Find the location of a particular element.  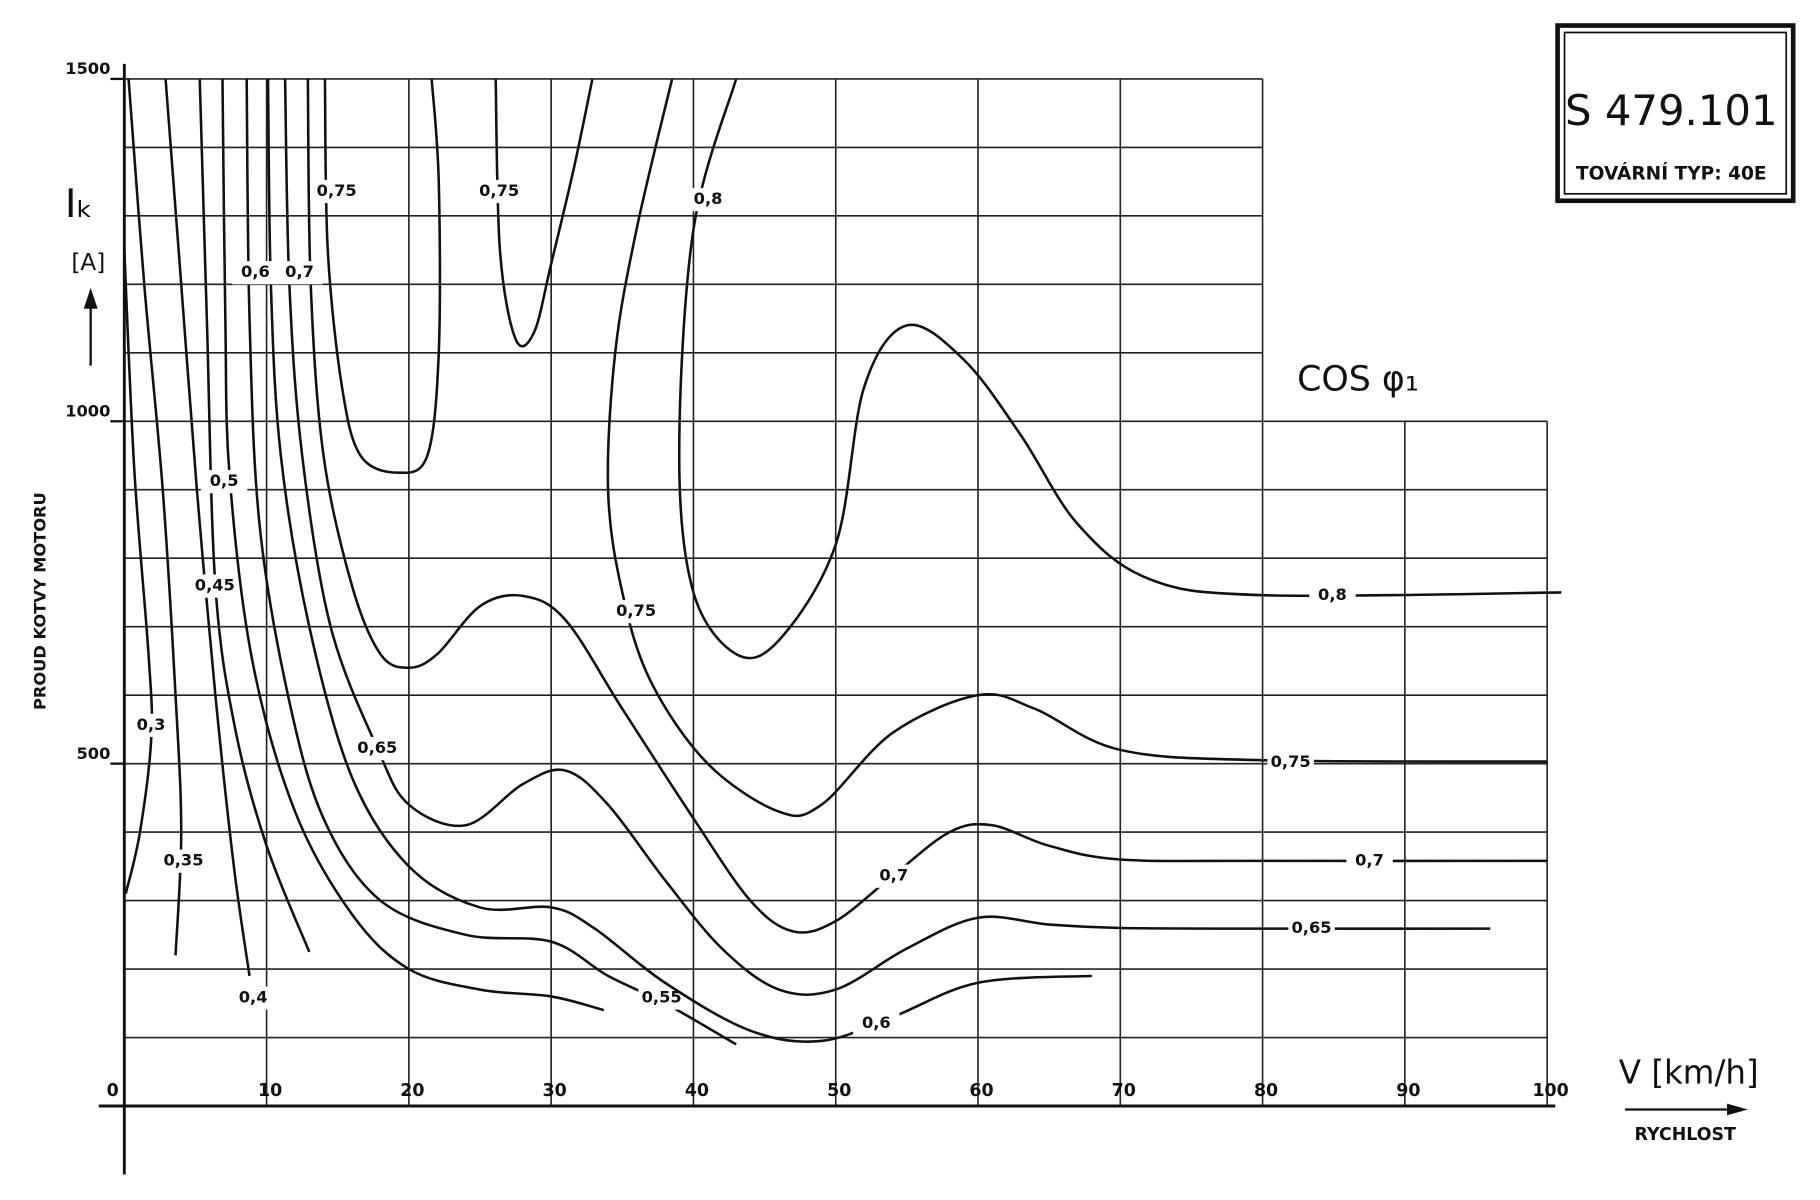

chart-title: S 479.101 is located at coordinates (1671, 110).